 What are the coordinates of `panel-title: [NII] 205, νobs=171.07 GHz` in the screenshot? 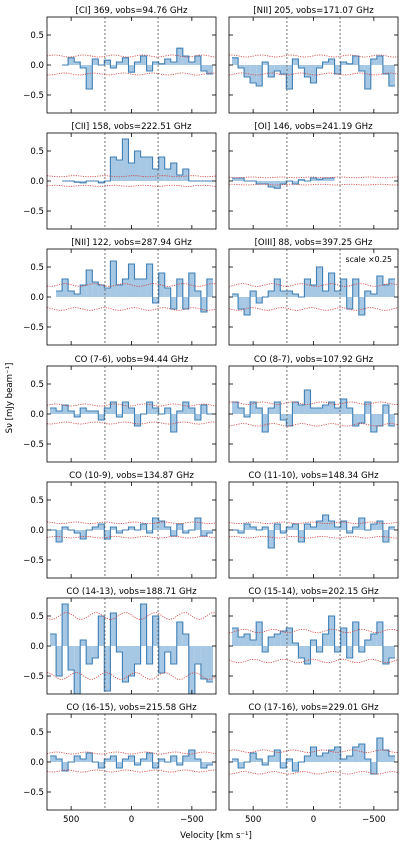 It's located at (313, 11).